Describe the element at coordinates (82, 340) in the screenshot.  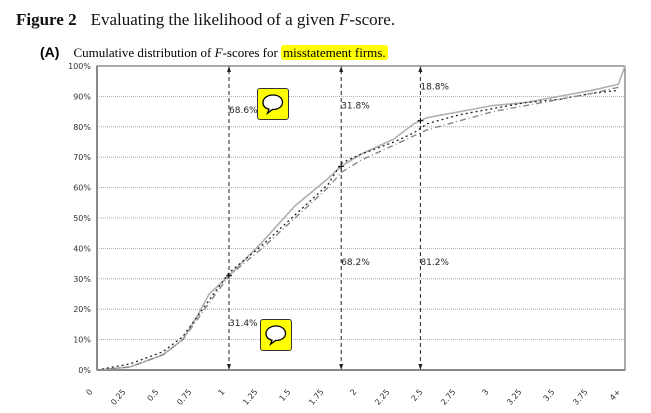
I see `y-tick-label: 10%` at that location.